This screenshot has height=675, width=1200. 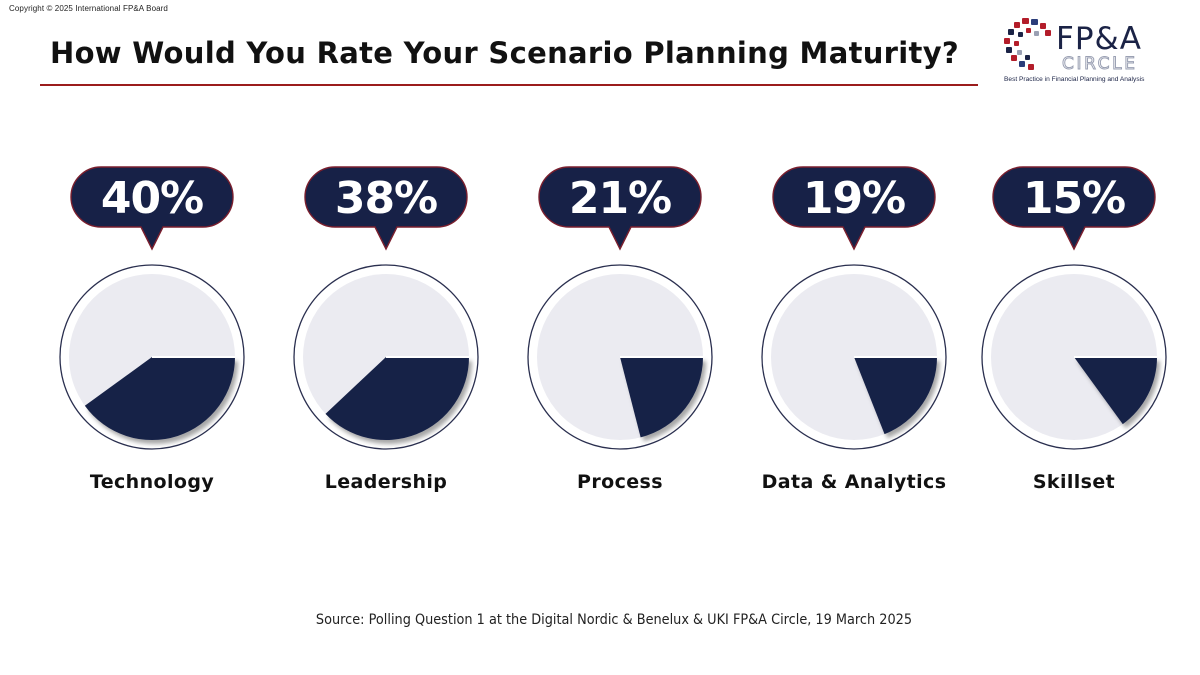 I want to click on category-label: Skillset, so click(x=1074, y=482).